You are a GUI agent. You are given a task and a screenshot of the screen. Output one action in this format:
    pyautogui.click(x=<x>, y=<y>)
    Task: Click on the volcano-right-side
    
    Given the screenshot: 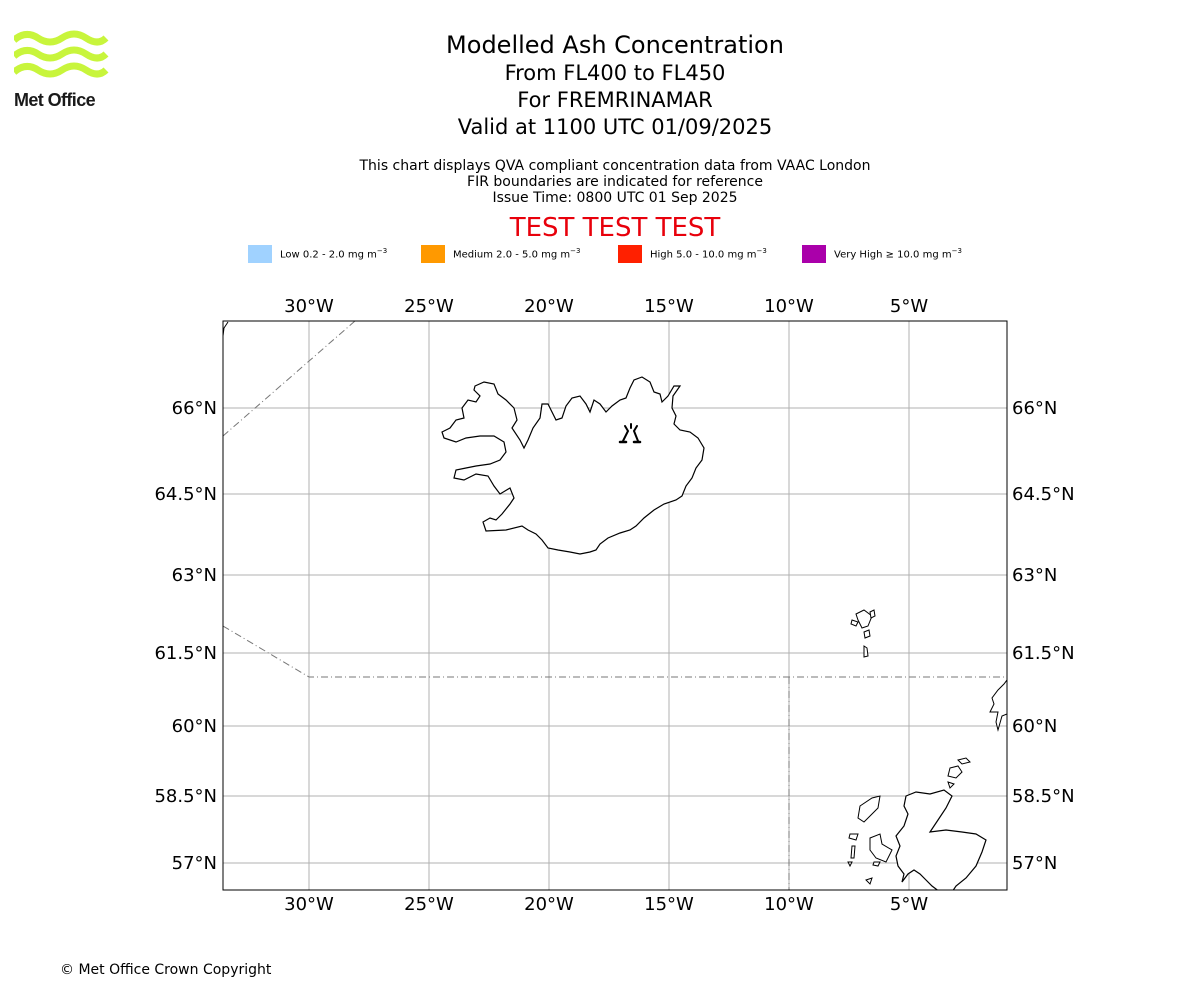 What is the action you would take?
    pyautogui.click(x=635, y=433)
    